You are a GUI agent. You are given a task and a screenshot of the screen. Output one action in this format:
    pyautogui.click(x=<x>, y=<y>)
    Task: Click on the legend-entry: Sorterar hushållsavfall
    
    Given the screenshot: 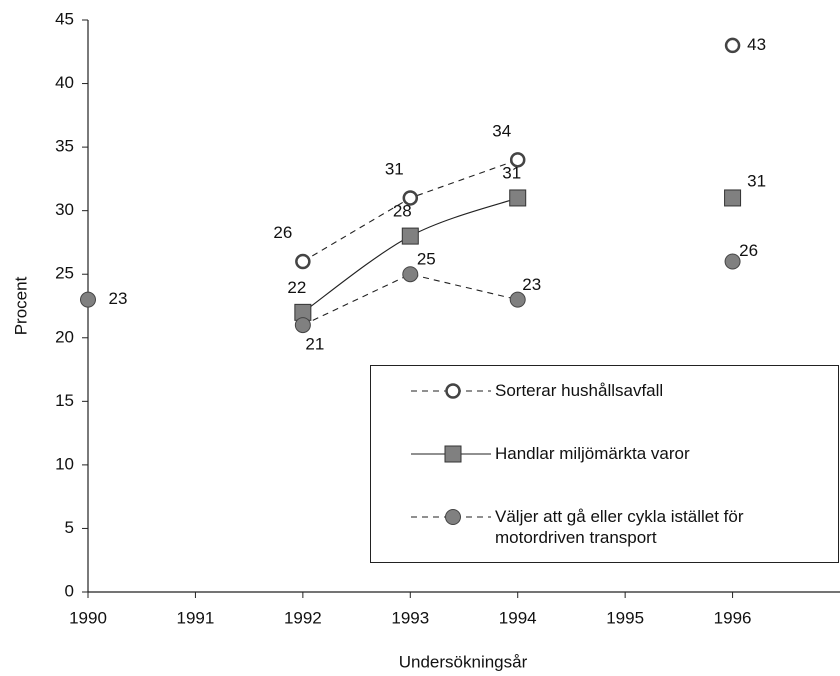 What is the action you would take?
    pyautogui.click(x=605, y=400)
    